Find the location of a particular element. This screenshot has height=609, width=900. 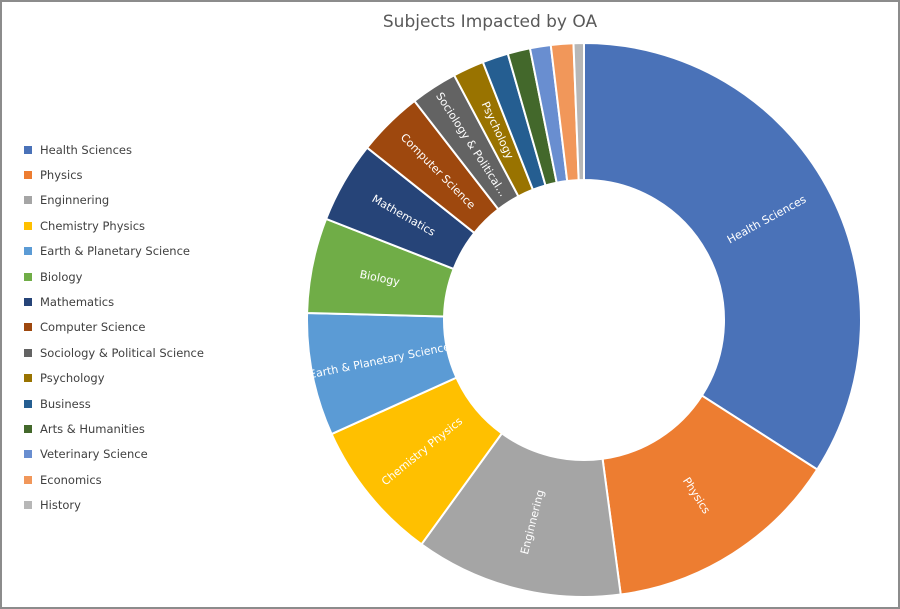

legend-item: Arts & Humanities is located at coordinates (114, 428).